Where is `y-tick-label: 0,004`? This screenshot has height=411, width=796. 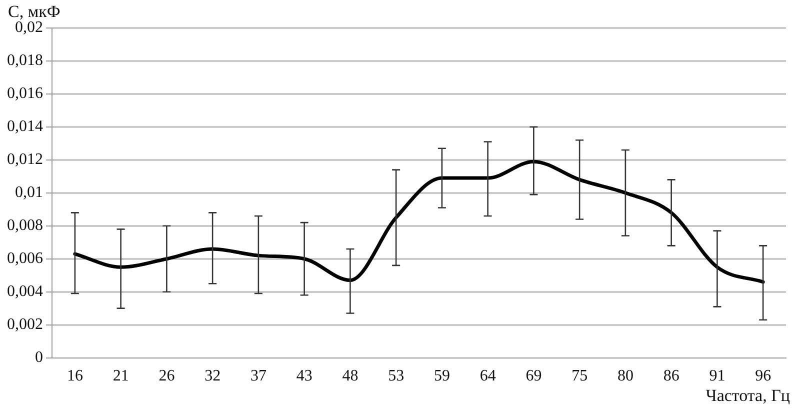 y-tick-label: 0,004 is located at coordinates (25, 291).